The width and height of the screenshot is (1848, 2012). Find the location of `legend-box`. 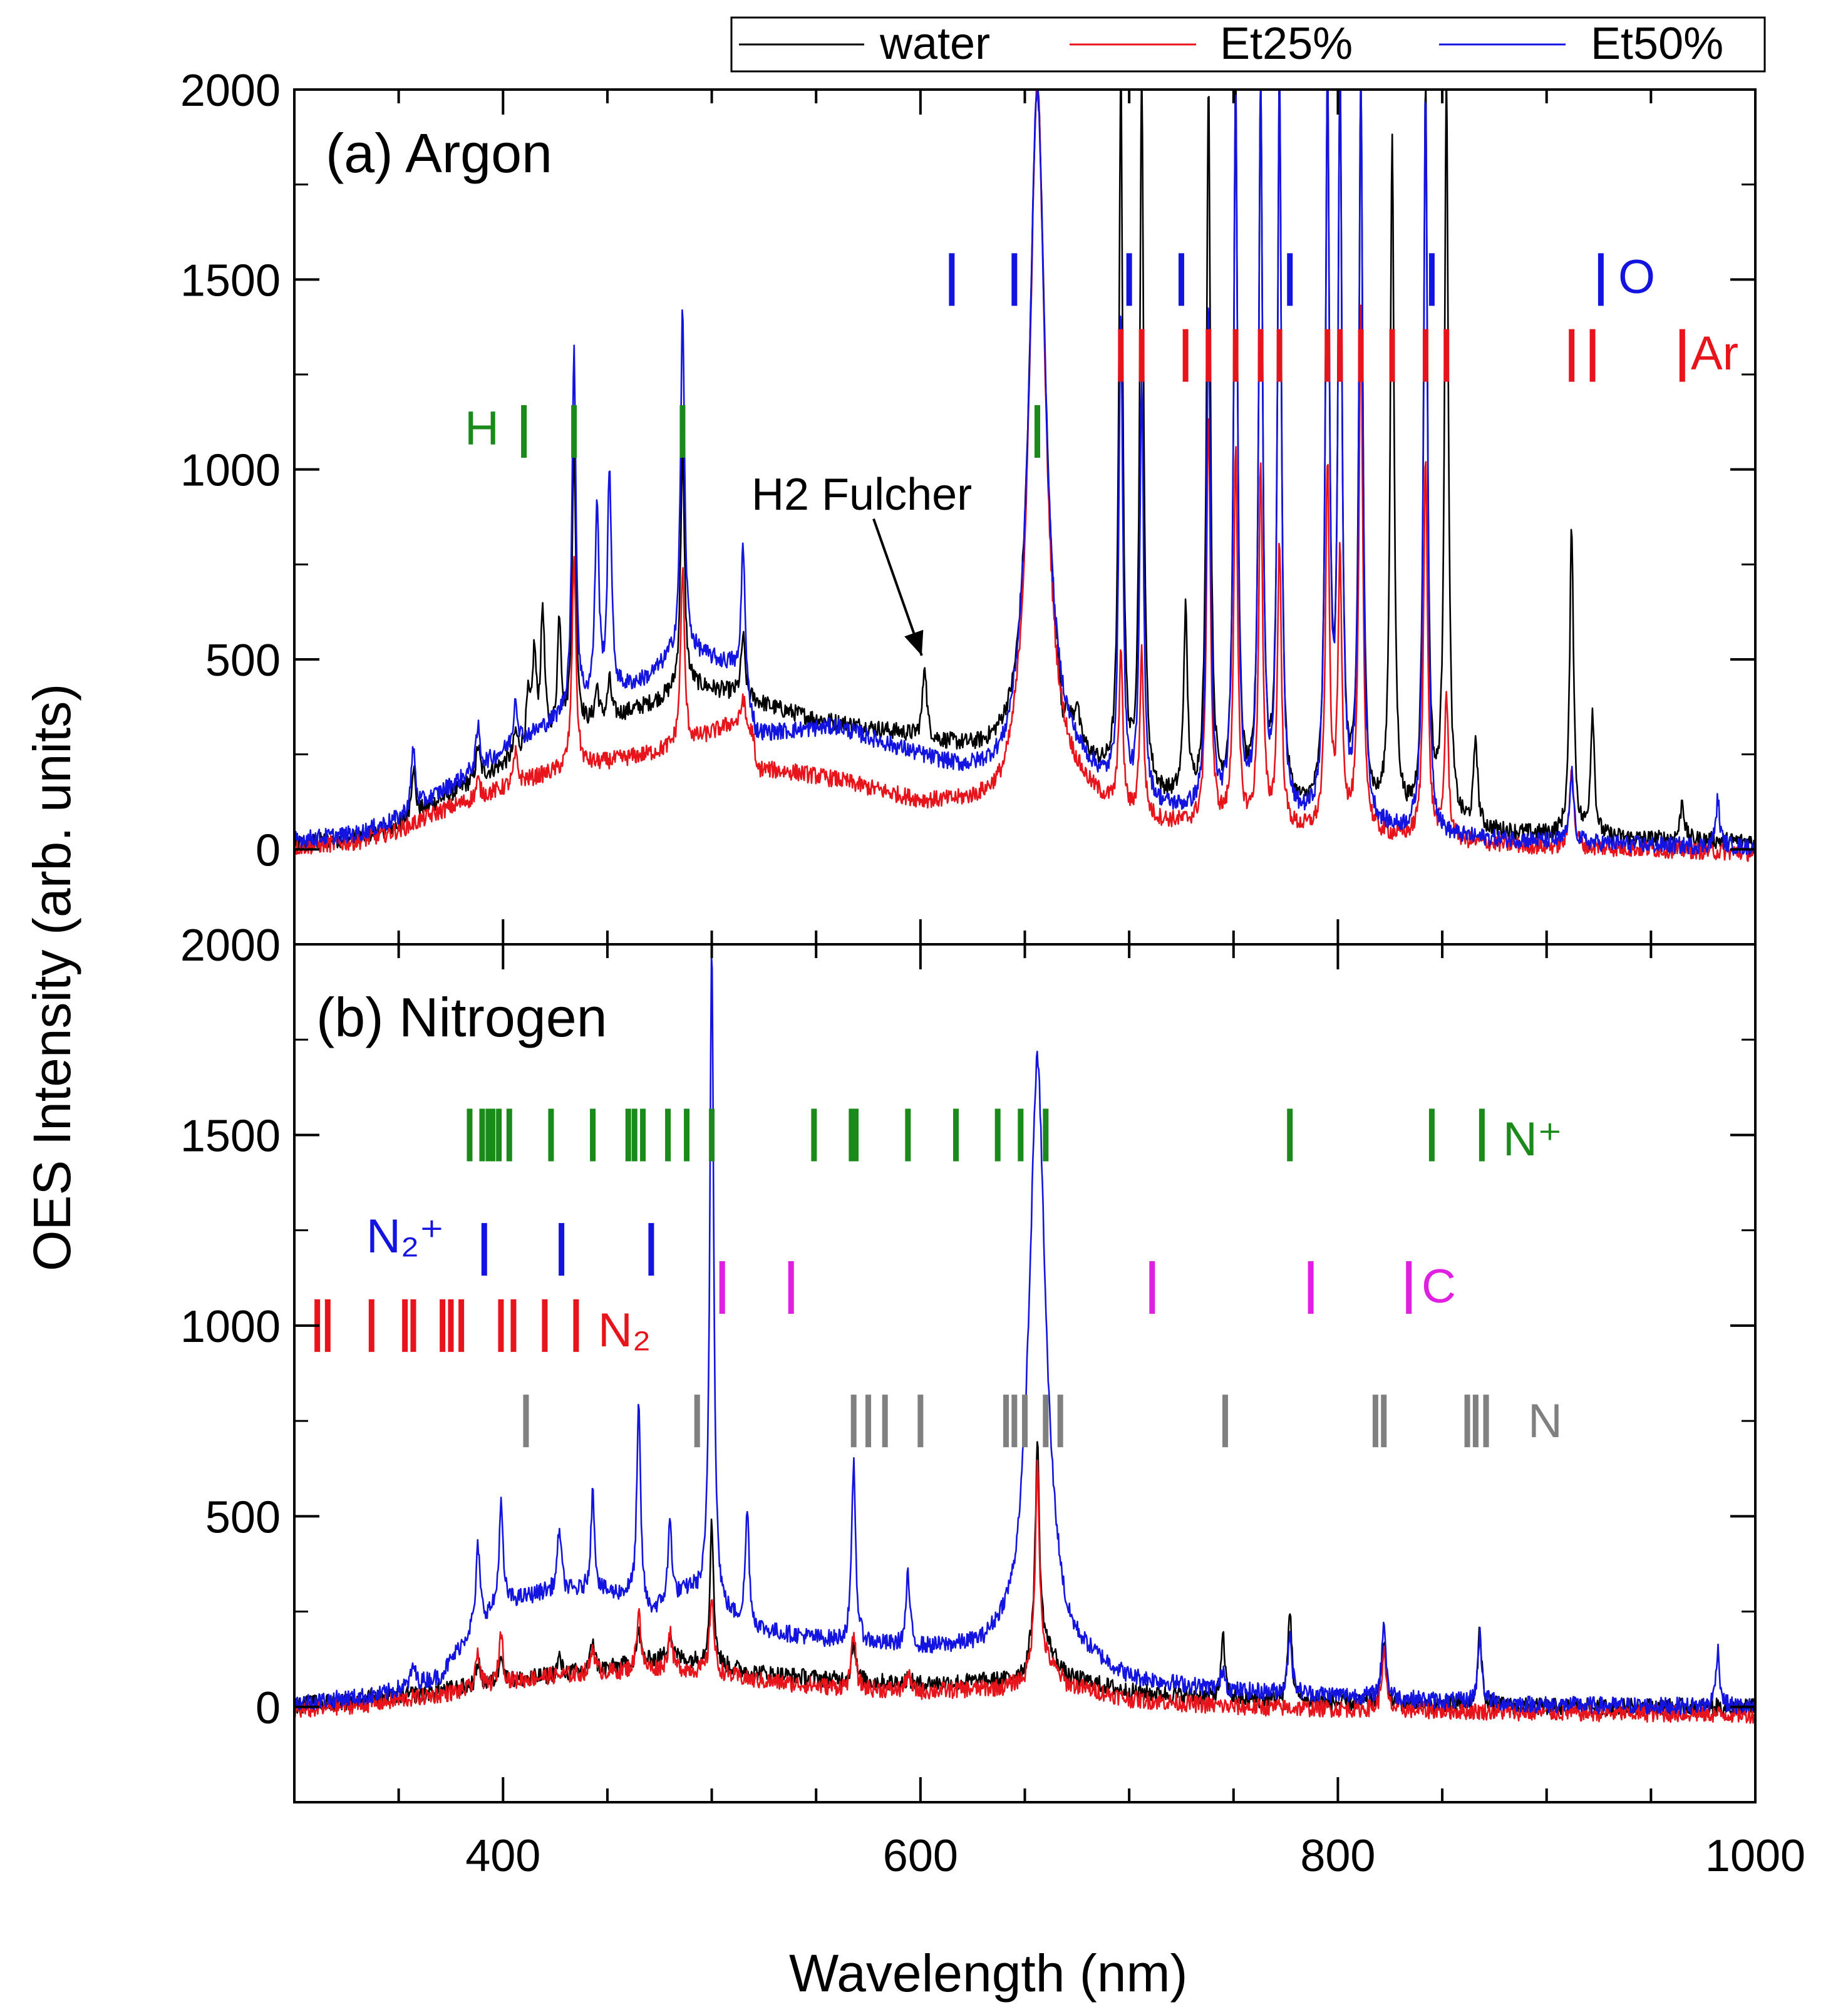

legend-box is located at coordinates (1248, 44).